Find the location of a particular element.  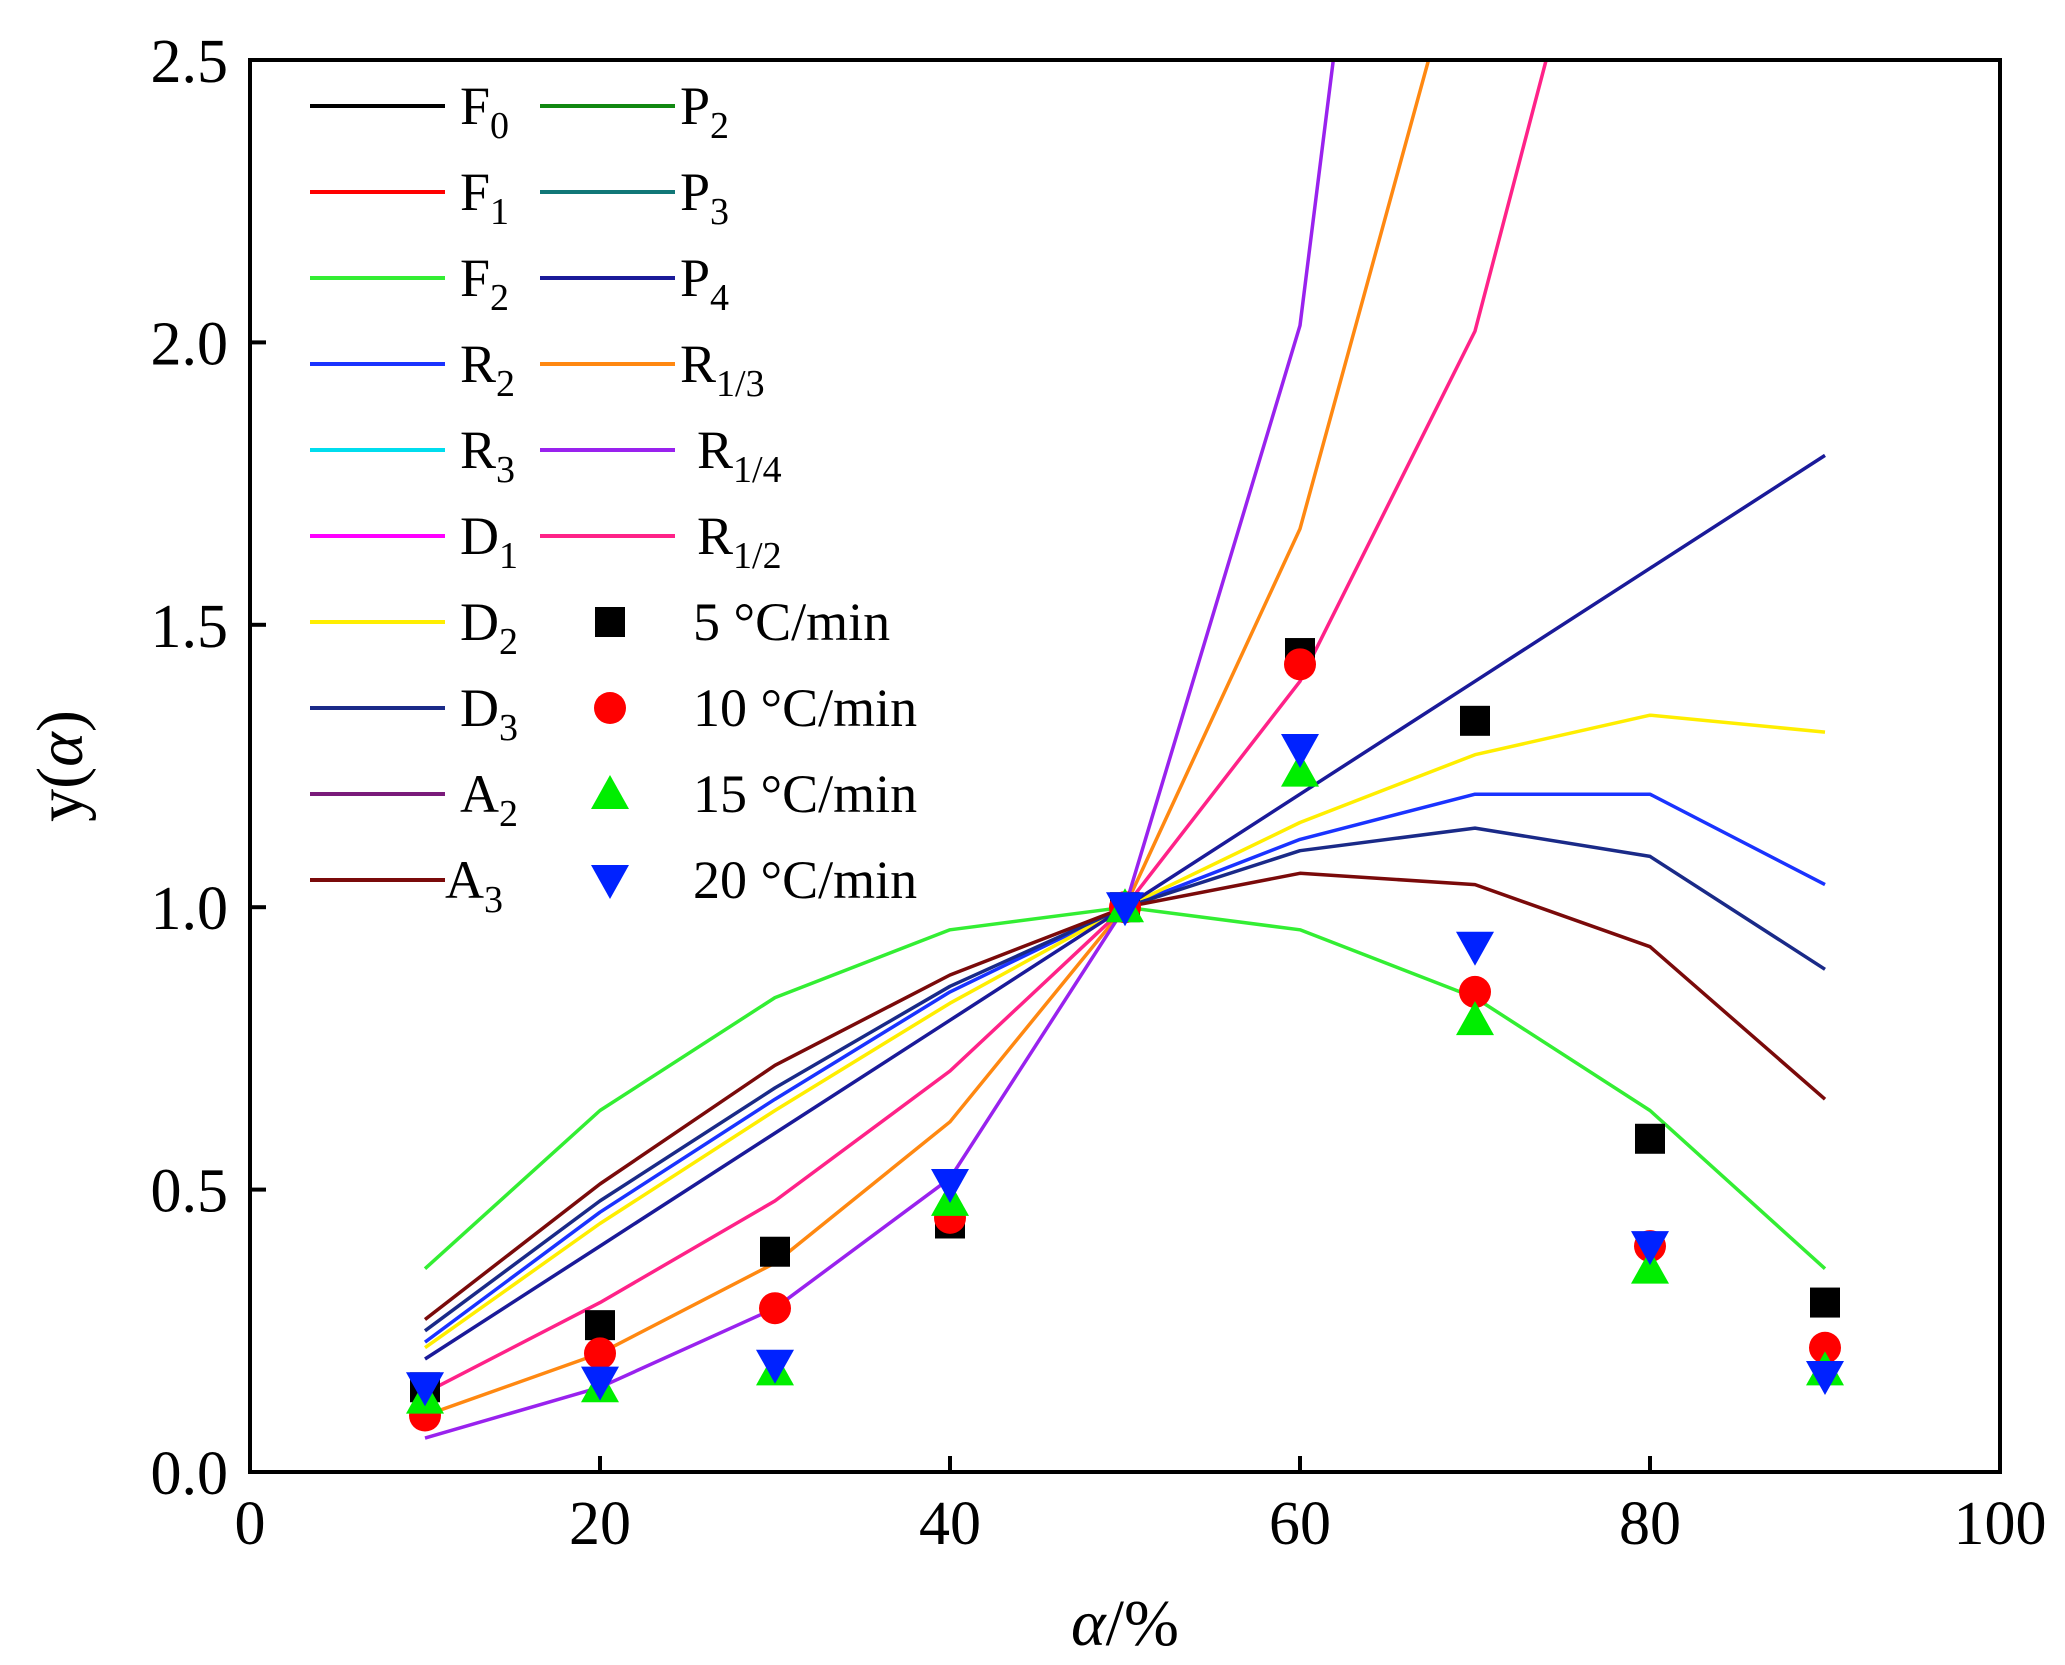

y-tick-label: 0.0 is located at coordinates (190, 1474).